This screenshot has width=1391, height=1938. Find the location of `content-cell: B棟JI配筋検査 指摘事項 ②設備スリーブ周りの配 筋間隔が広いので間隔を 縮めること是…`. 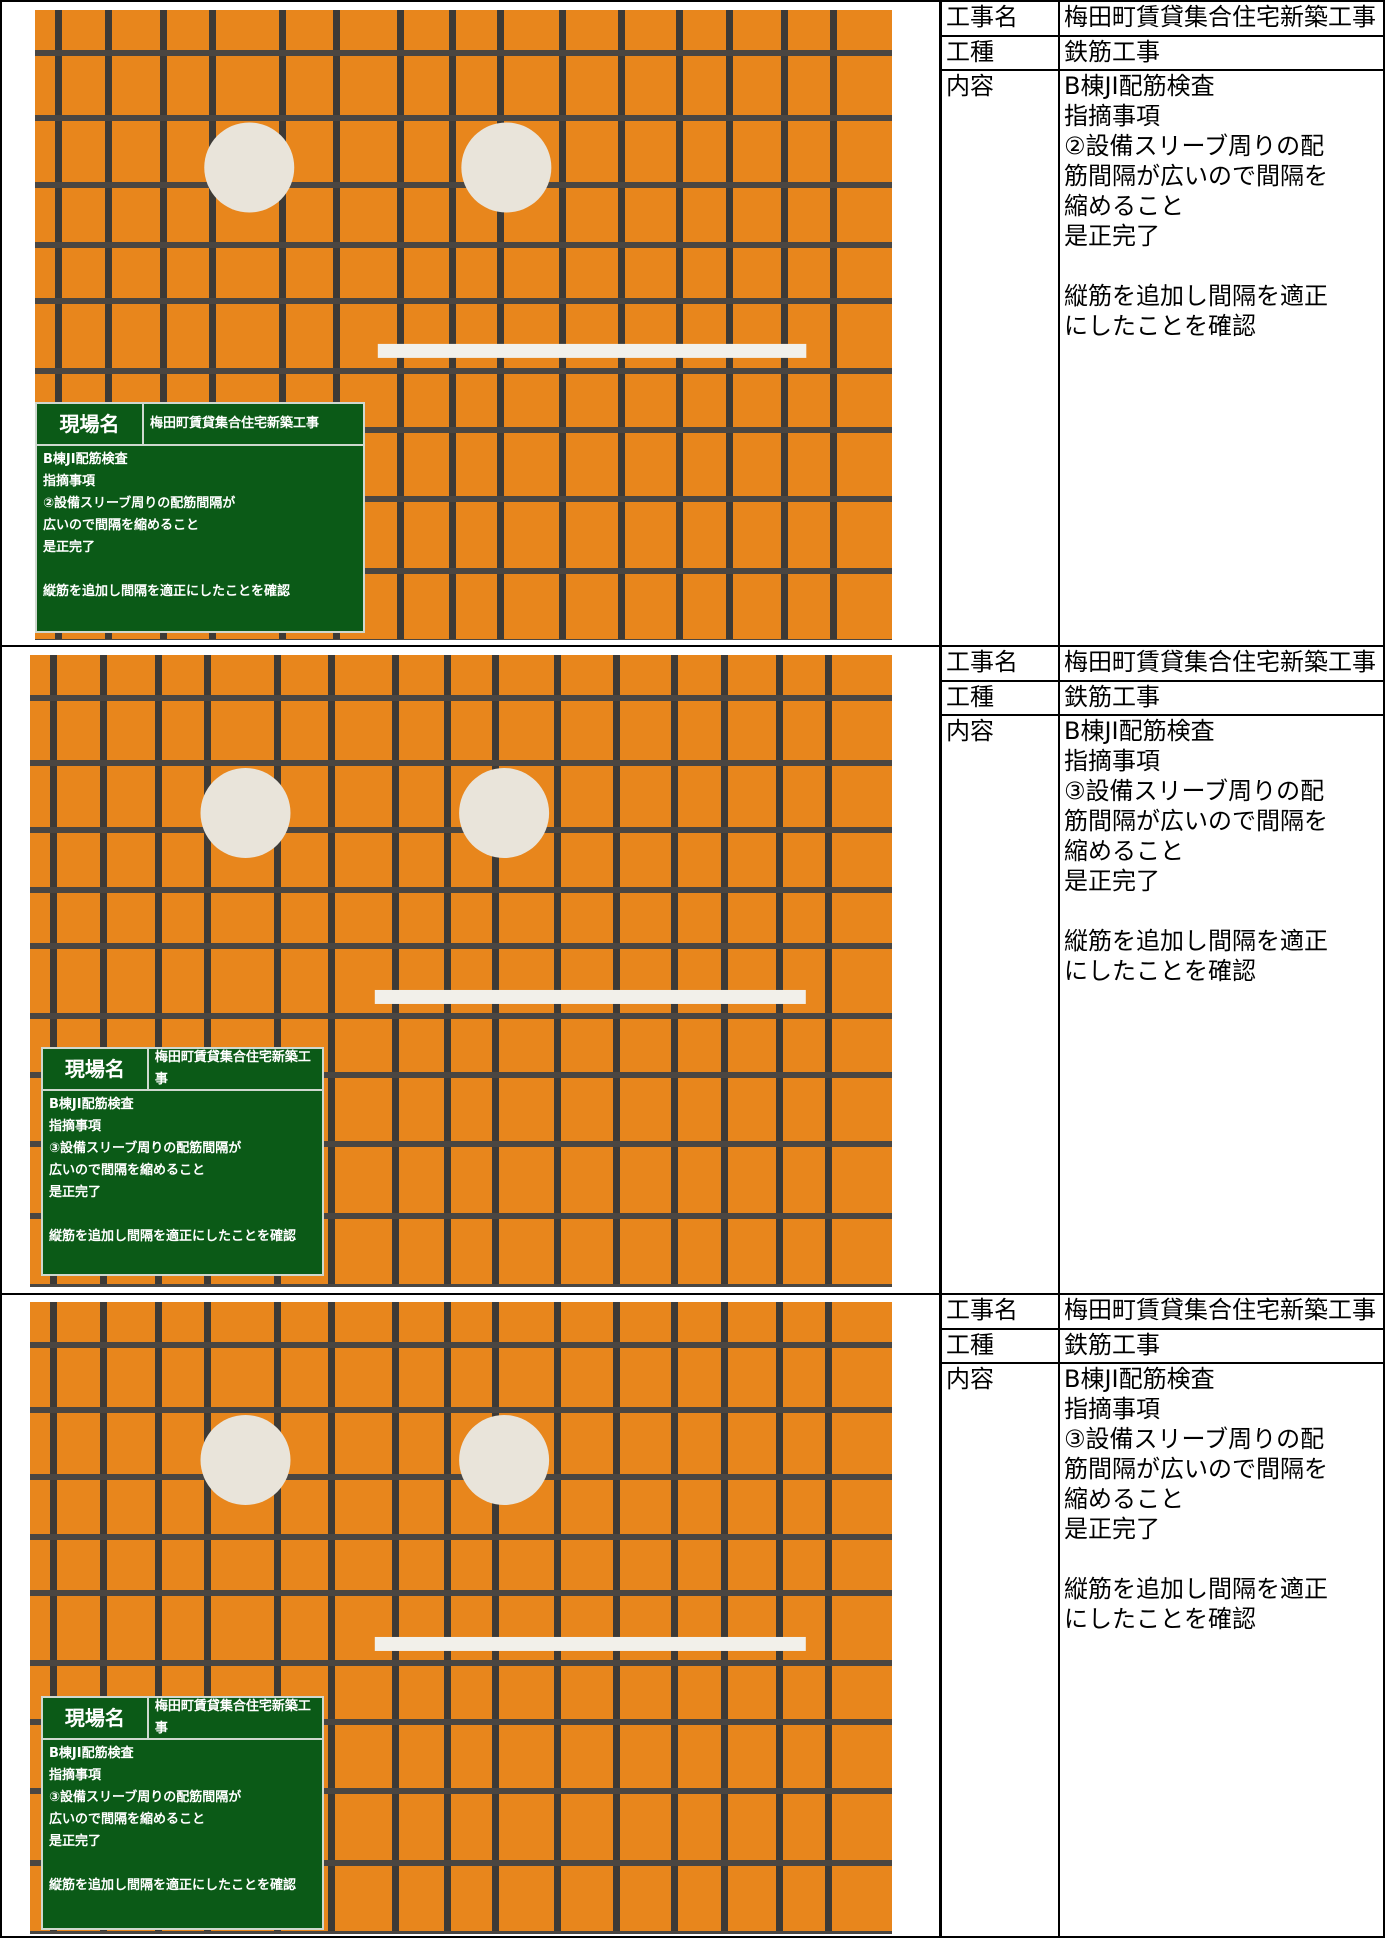

content-cell: B棟JI配筋検査 指摘事項 ②設備スリーブ周りの配 筋間隔が広いので間隔を 縮めること是… is located at coordinates (1221, 358).